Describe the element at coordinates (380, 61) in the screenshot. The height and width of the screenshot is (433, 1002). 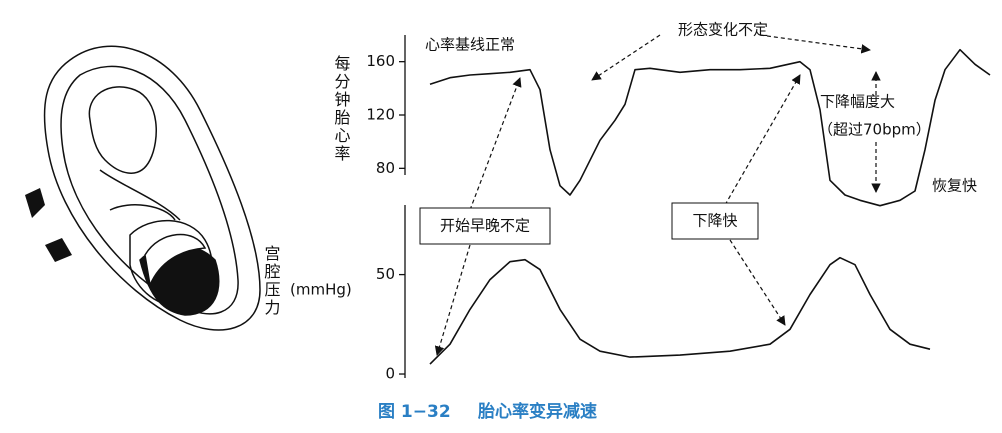
I see `y-tick-label: 160` at that location.